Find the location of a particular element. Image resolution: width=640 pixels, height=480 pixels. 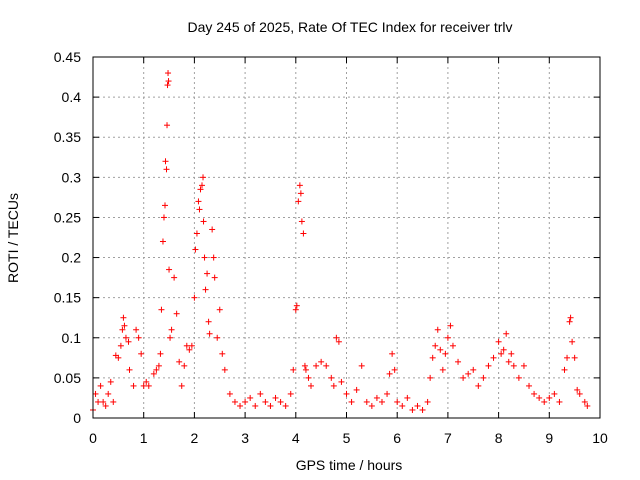

x-axis-label: GPS time / hours is located at coordinates (349, 465).